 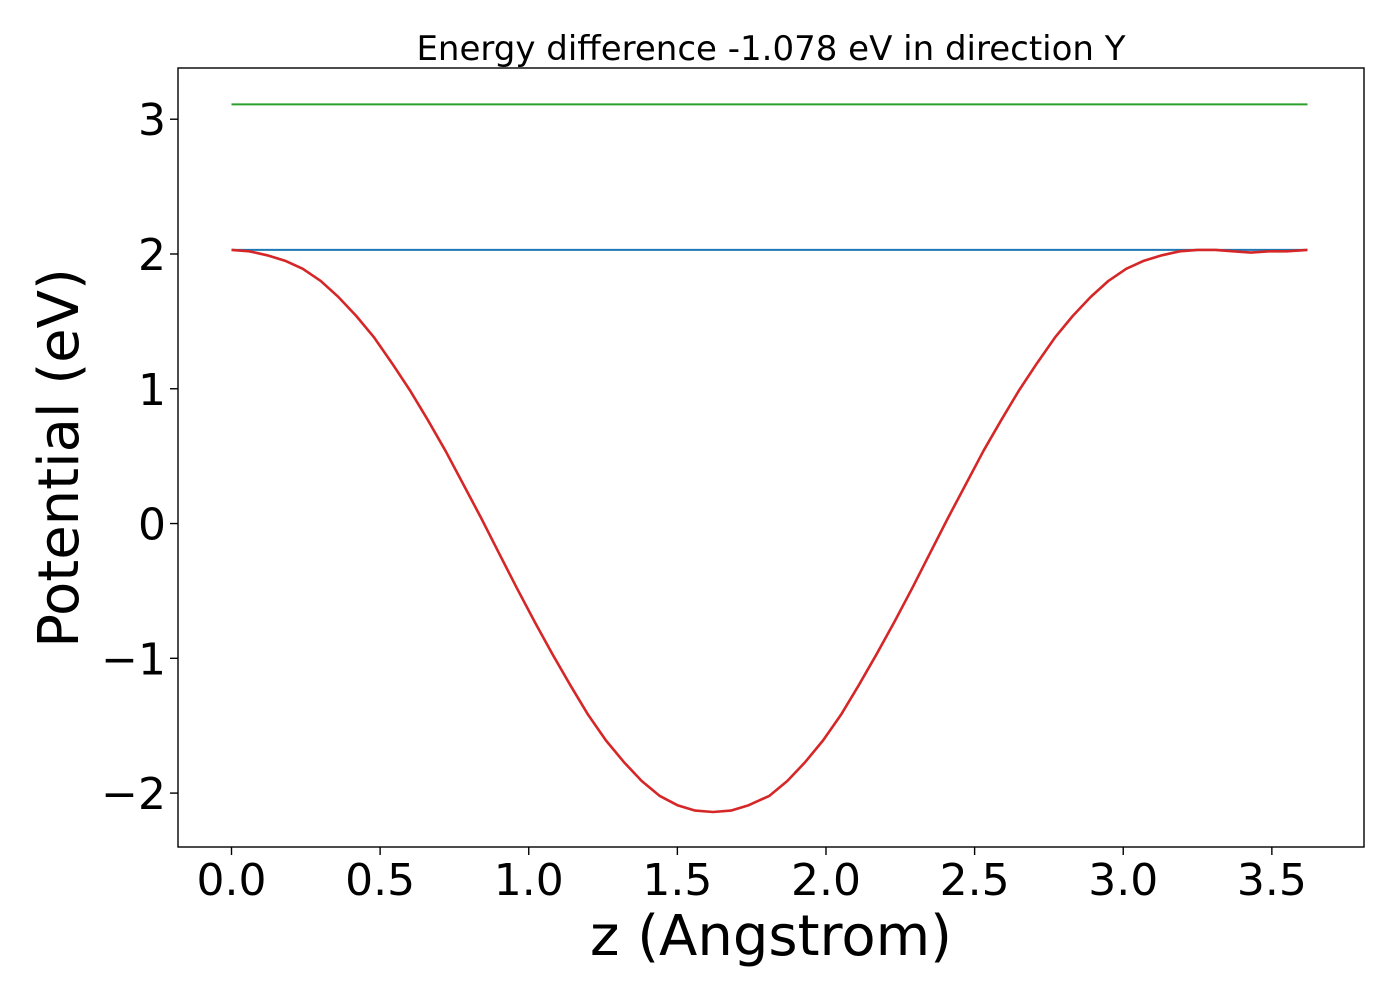 I want to click on x-tick-label: 0.5, so click(x=380, y=880).